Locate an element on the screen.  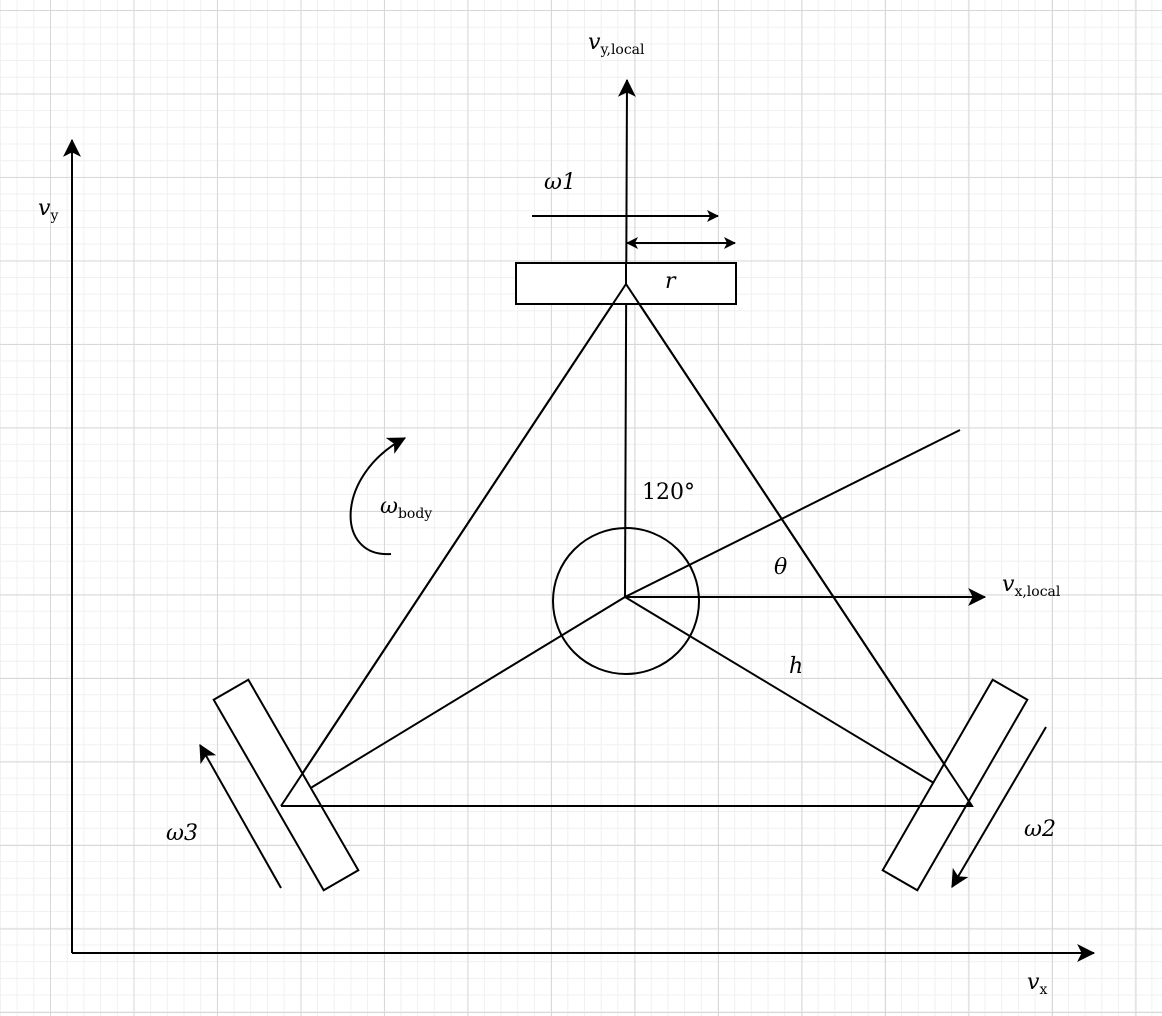
h-label: h is located at coordinates (796, 666).